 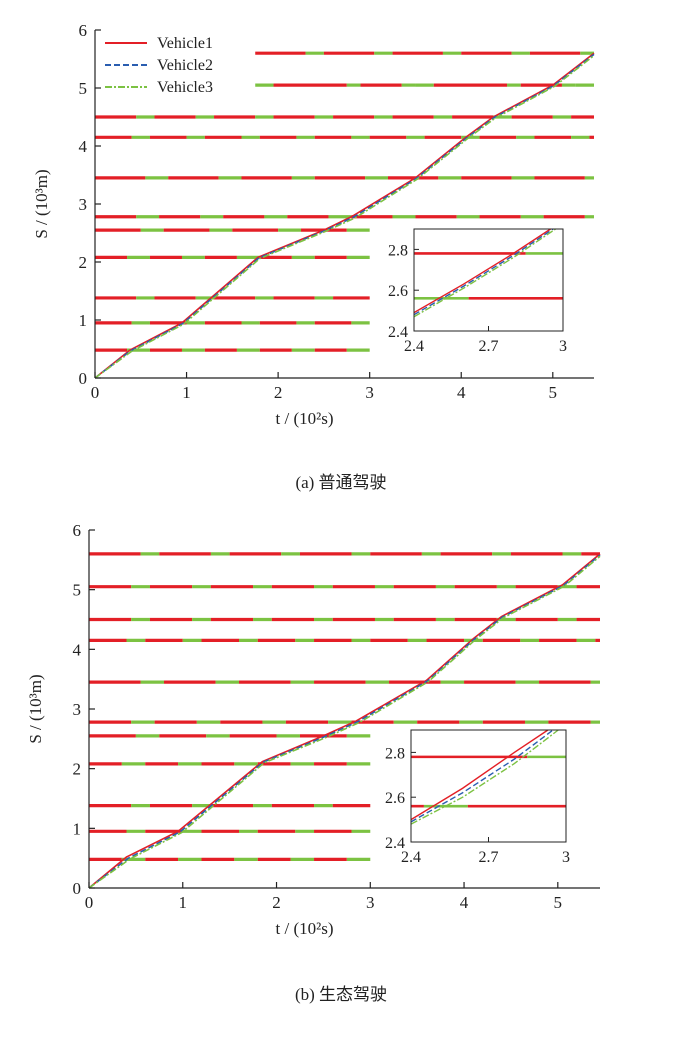 I want to click on chart1-inset-x-tick-label: 2.4, so click(x=411, y=857).